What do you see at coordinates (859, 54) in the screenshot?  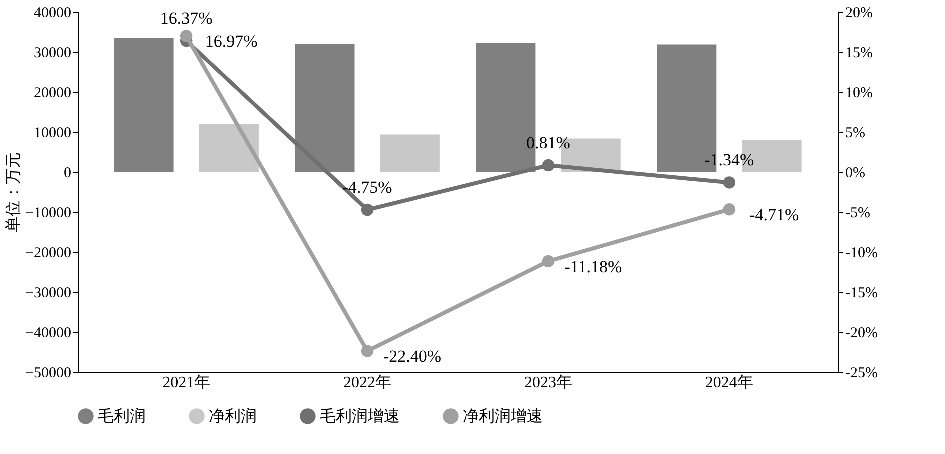 I see `y2-tick-label: 15%` at bounding box center [859, 54].